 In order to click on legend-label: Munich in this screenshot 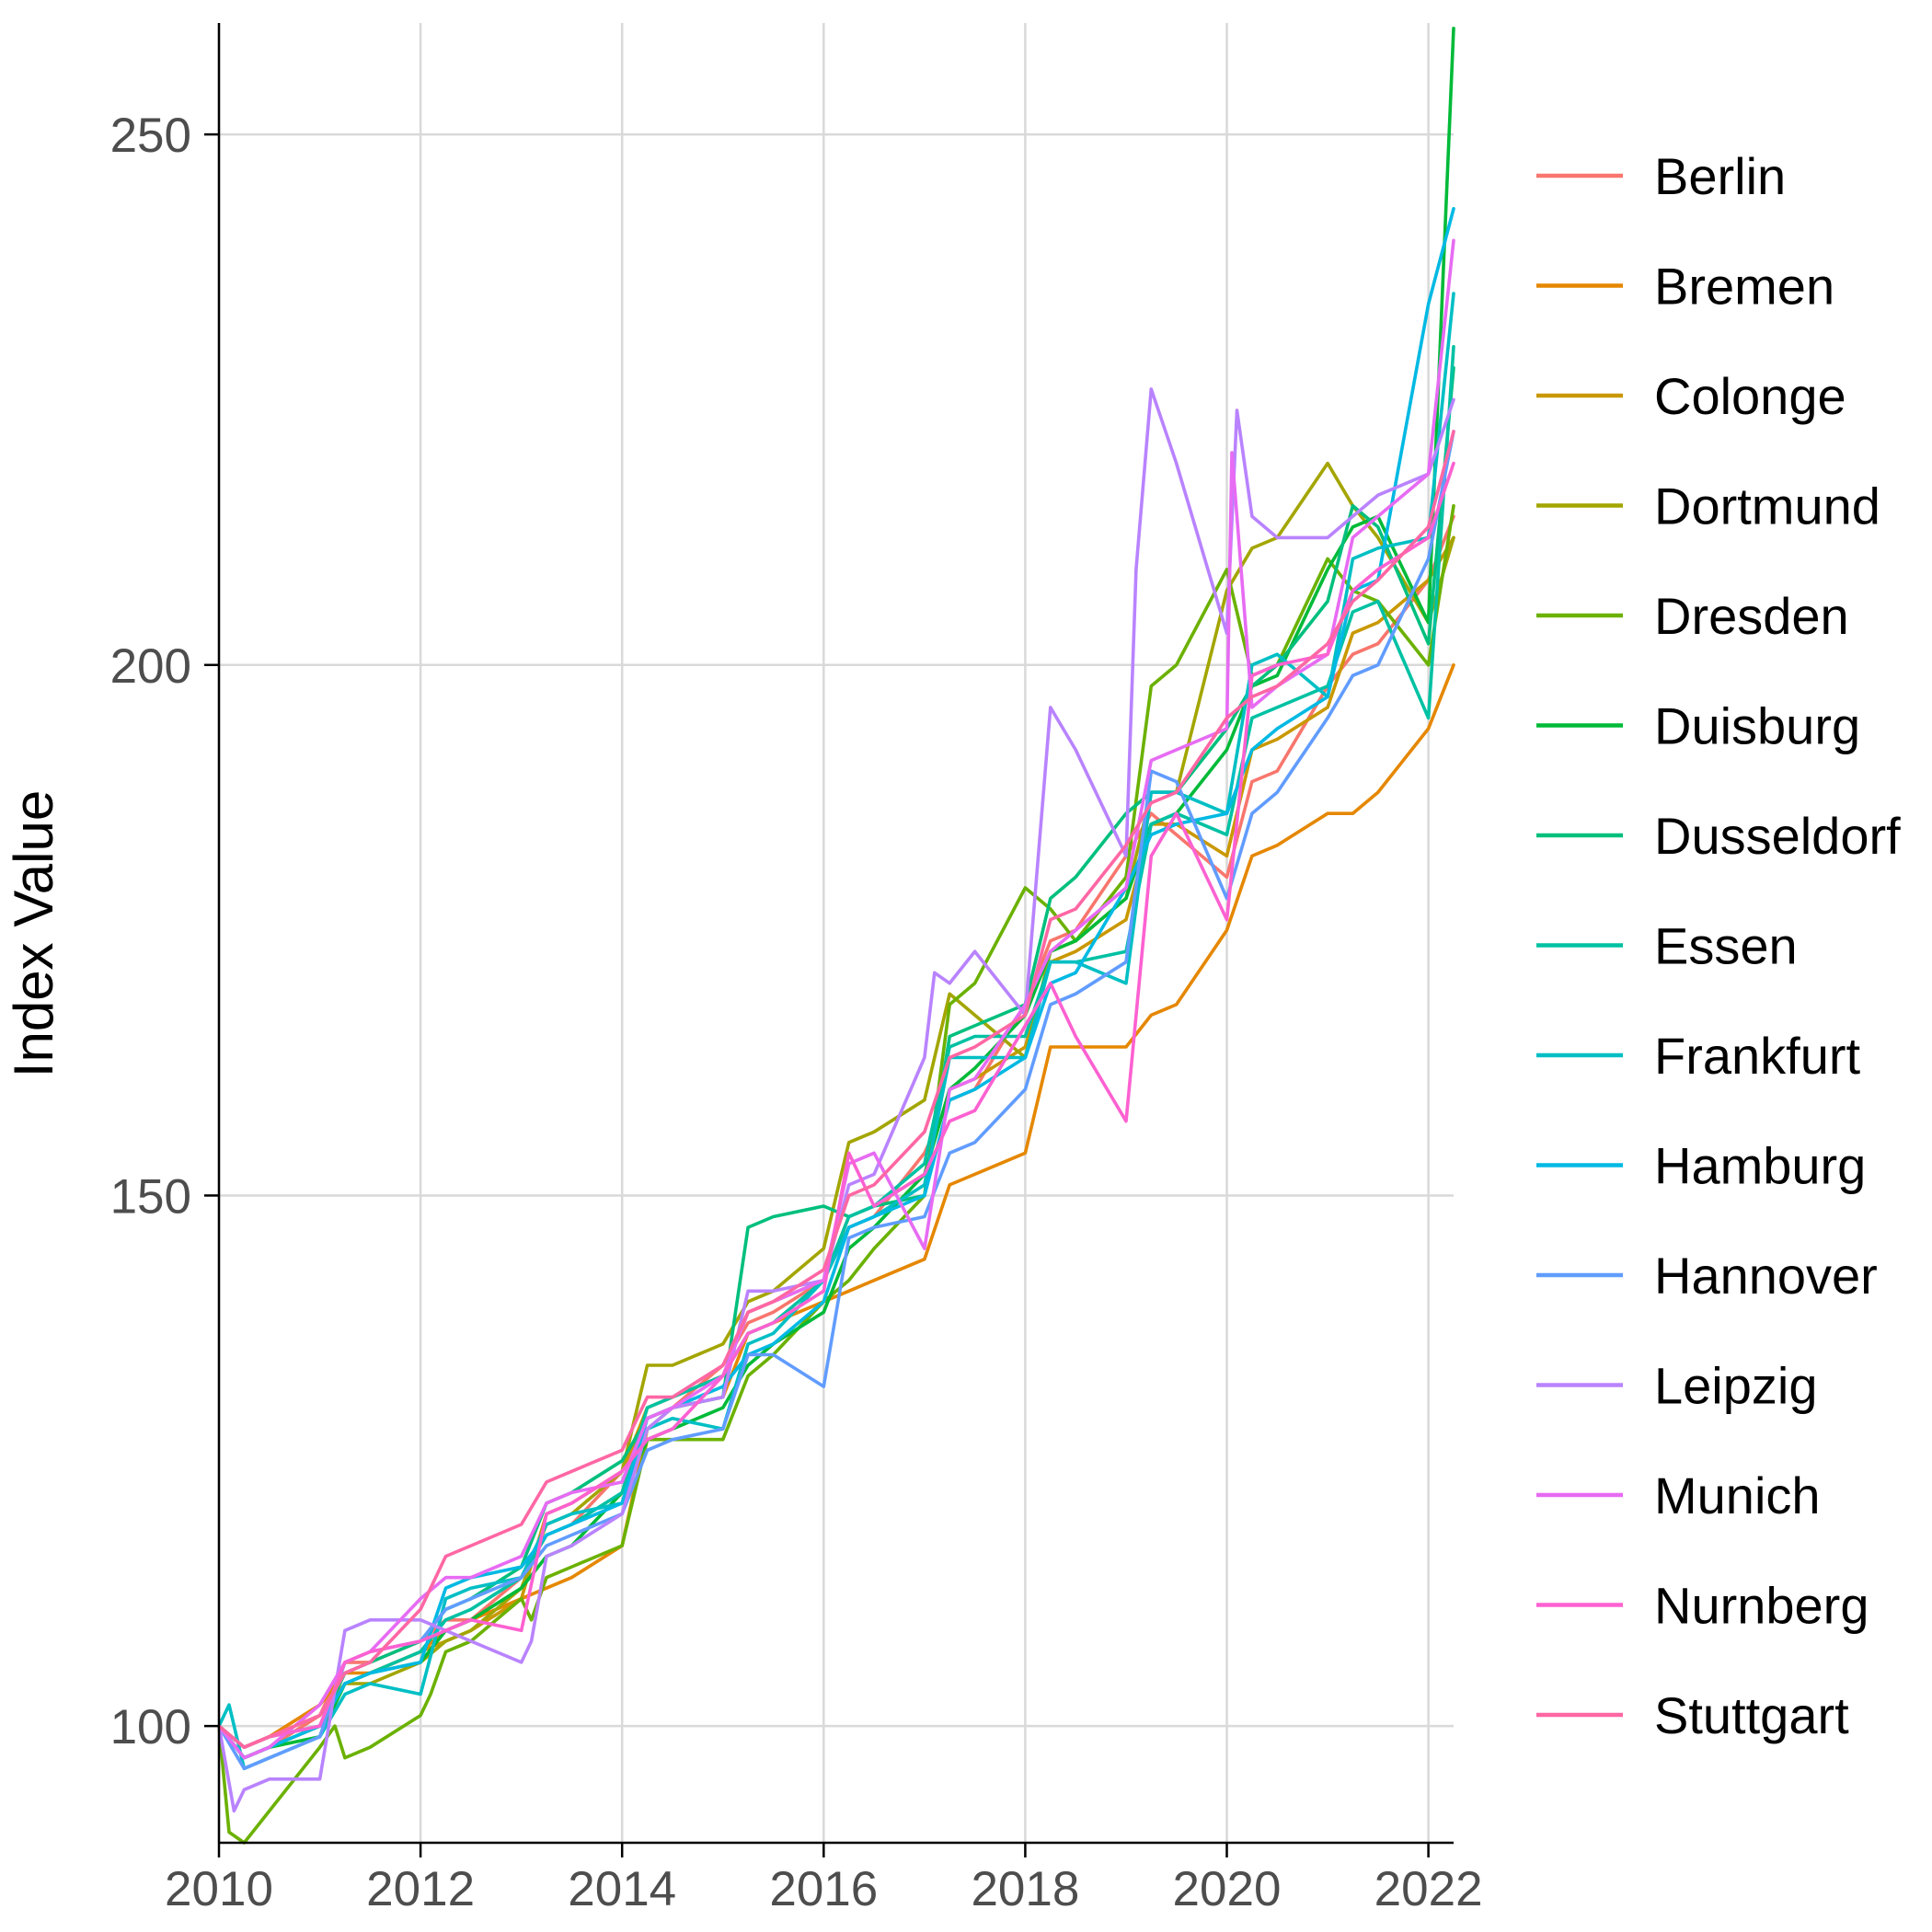, I will do `click(1737, 1495)`.